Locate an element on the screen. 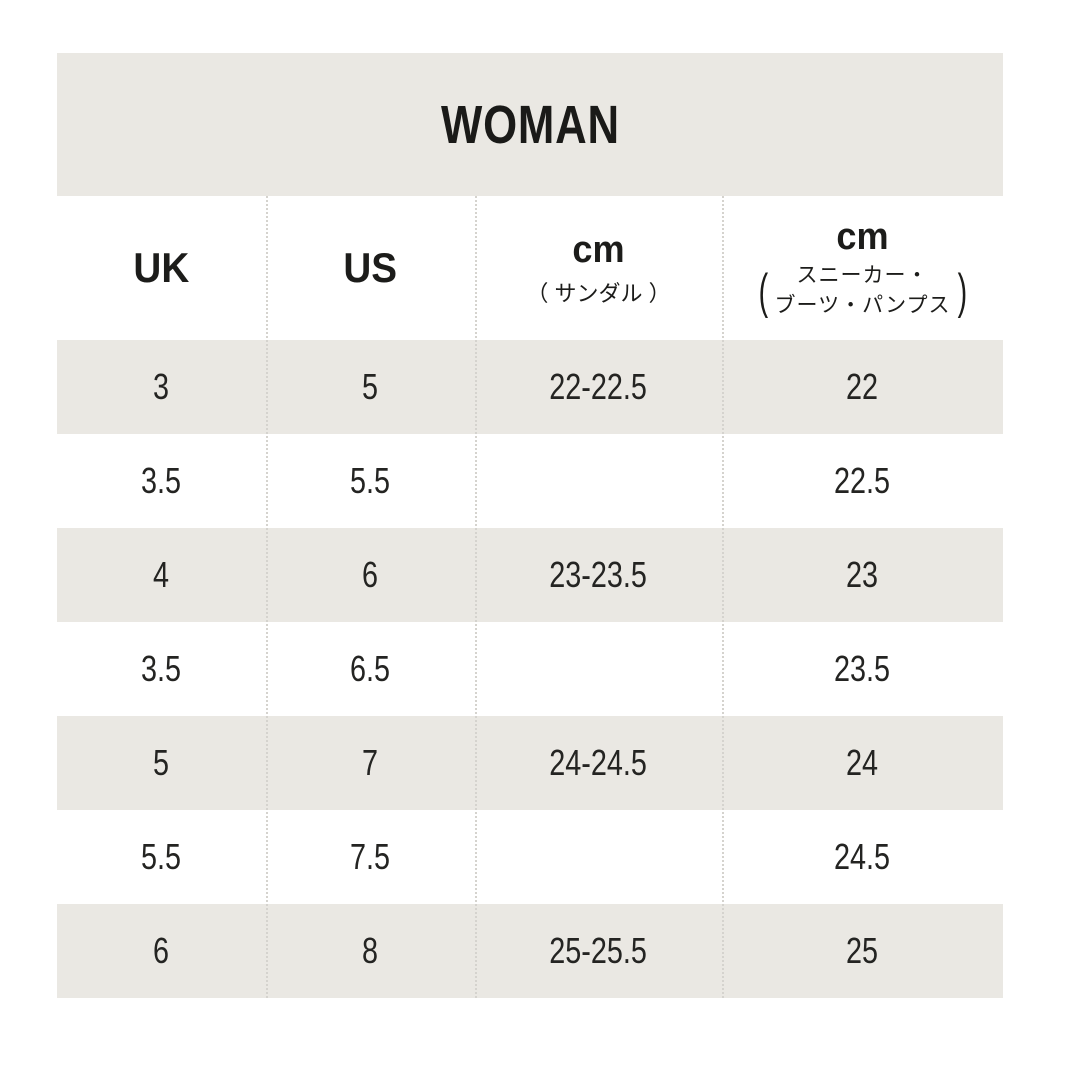  cell-uk: 5.5 is located at coordinates (161, 857).